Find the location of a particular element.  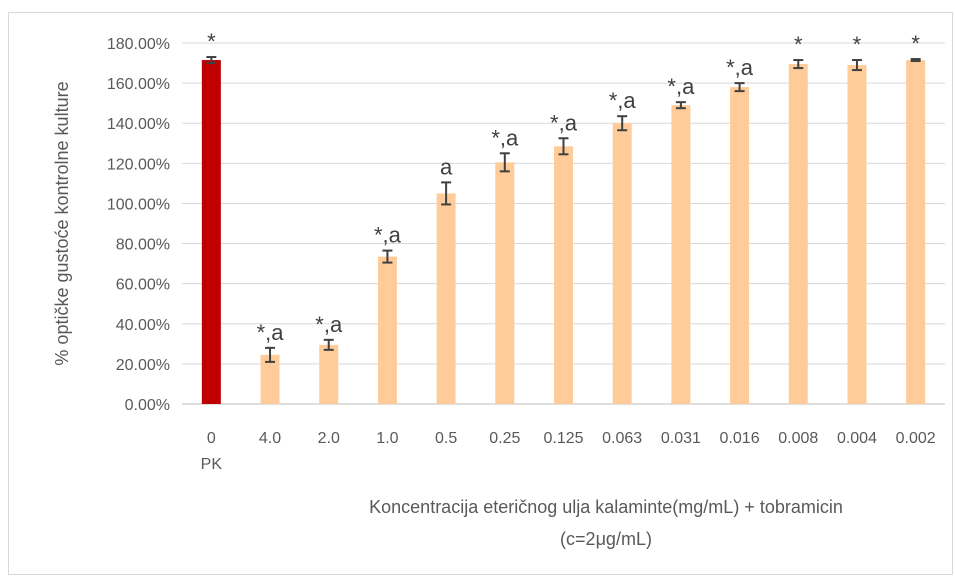

x-tick-label: 4.0 is located at coordinates (270, 438).